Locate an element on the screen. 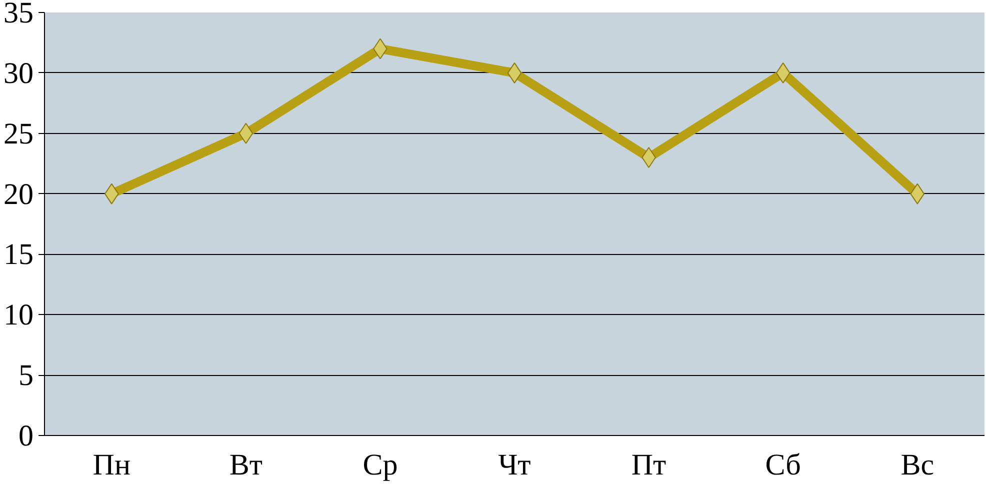 The width and height of the screenshot is (986, 484). x-tick-label: Чт is located at coordinates (514, 465).